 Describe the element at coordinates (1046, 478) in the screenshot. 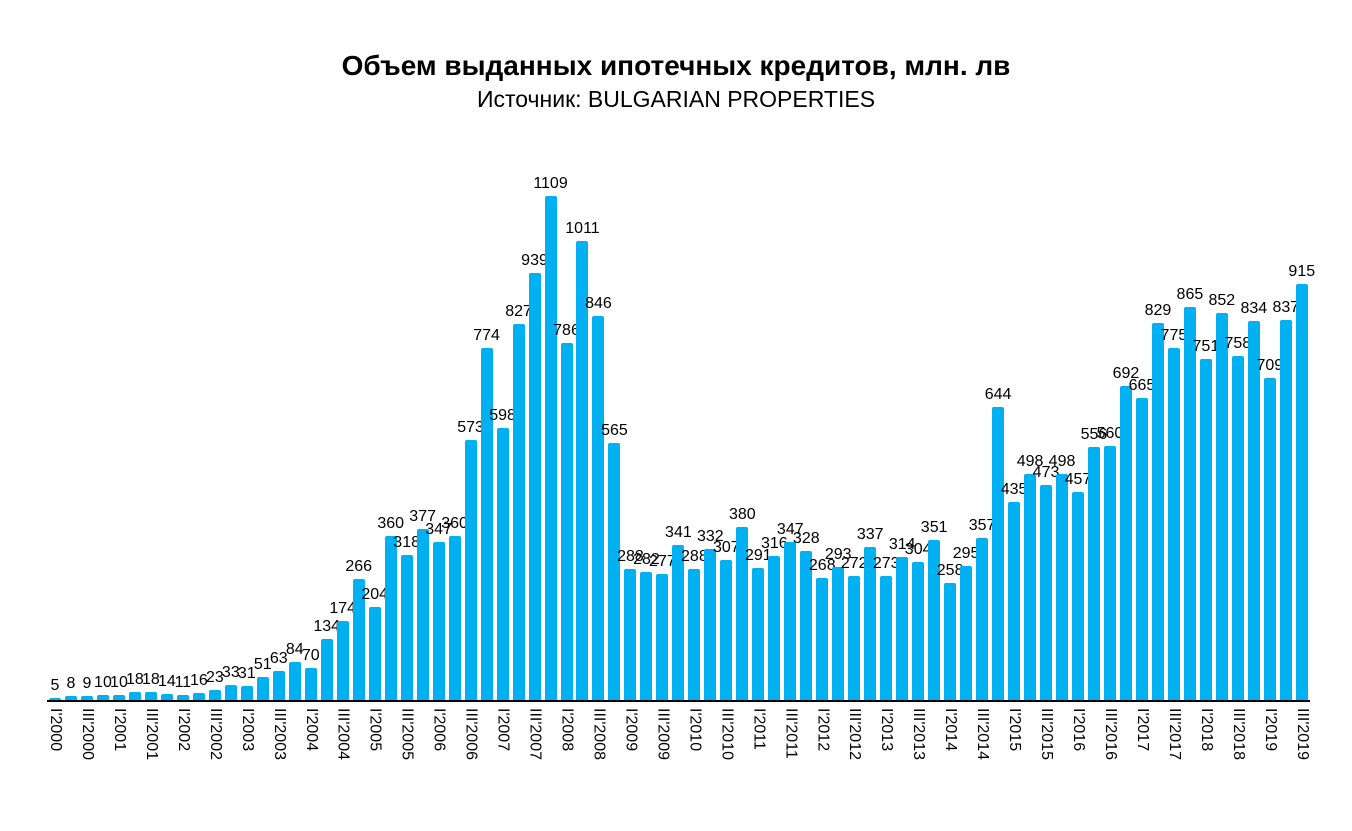

I see `bar-column: 473 III'2015` at that location.